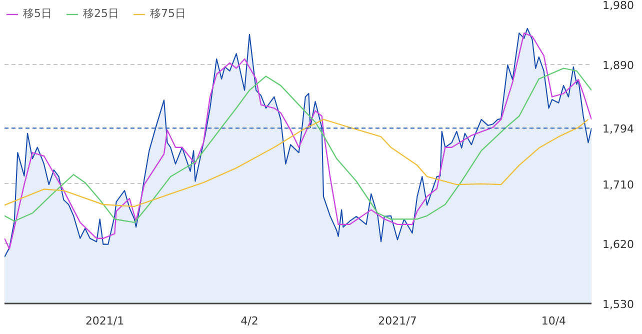 The height and width of the screenshot is (334, 642). Describe the element at coordinates (37, 13) in the screenshot. I see `legend-label: 移5日` at that location.